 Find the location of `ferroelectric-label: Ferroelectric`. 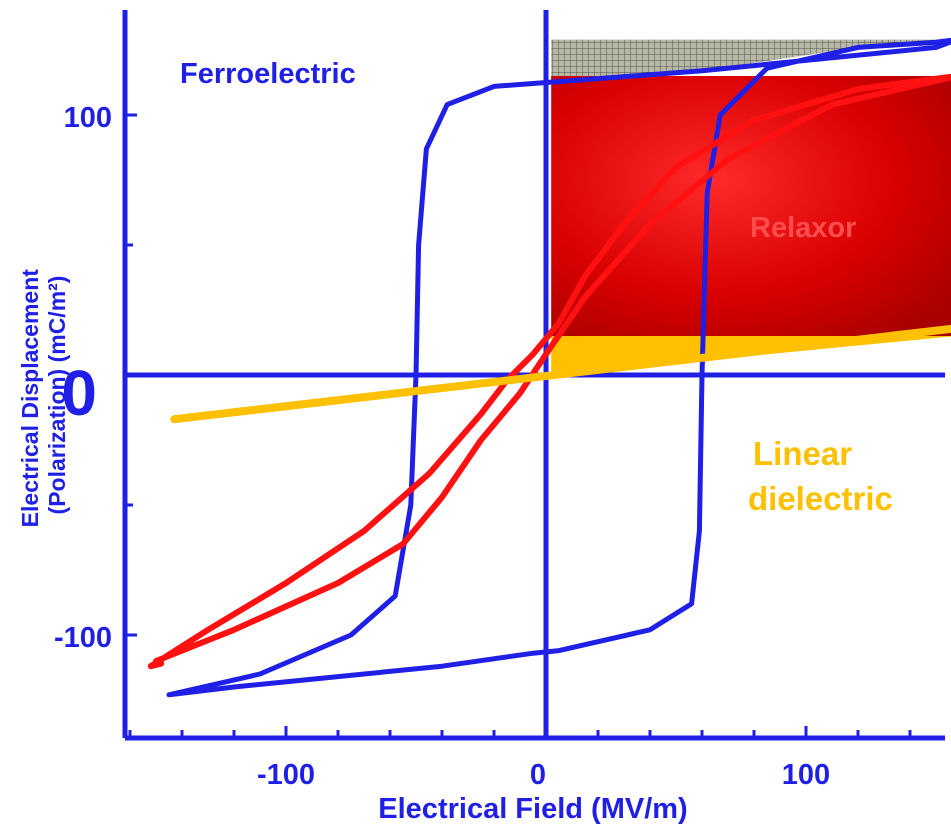

ferroelectric-label: Ferroelectric is located at coordinates (268, 74).